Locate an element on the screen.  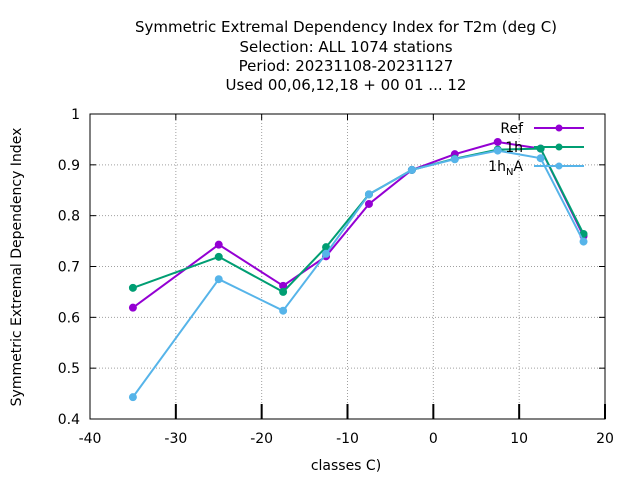
x-axis-label: classes C) is located at coordinates (346, 466).